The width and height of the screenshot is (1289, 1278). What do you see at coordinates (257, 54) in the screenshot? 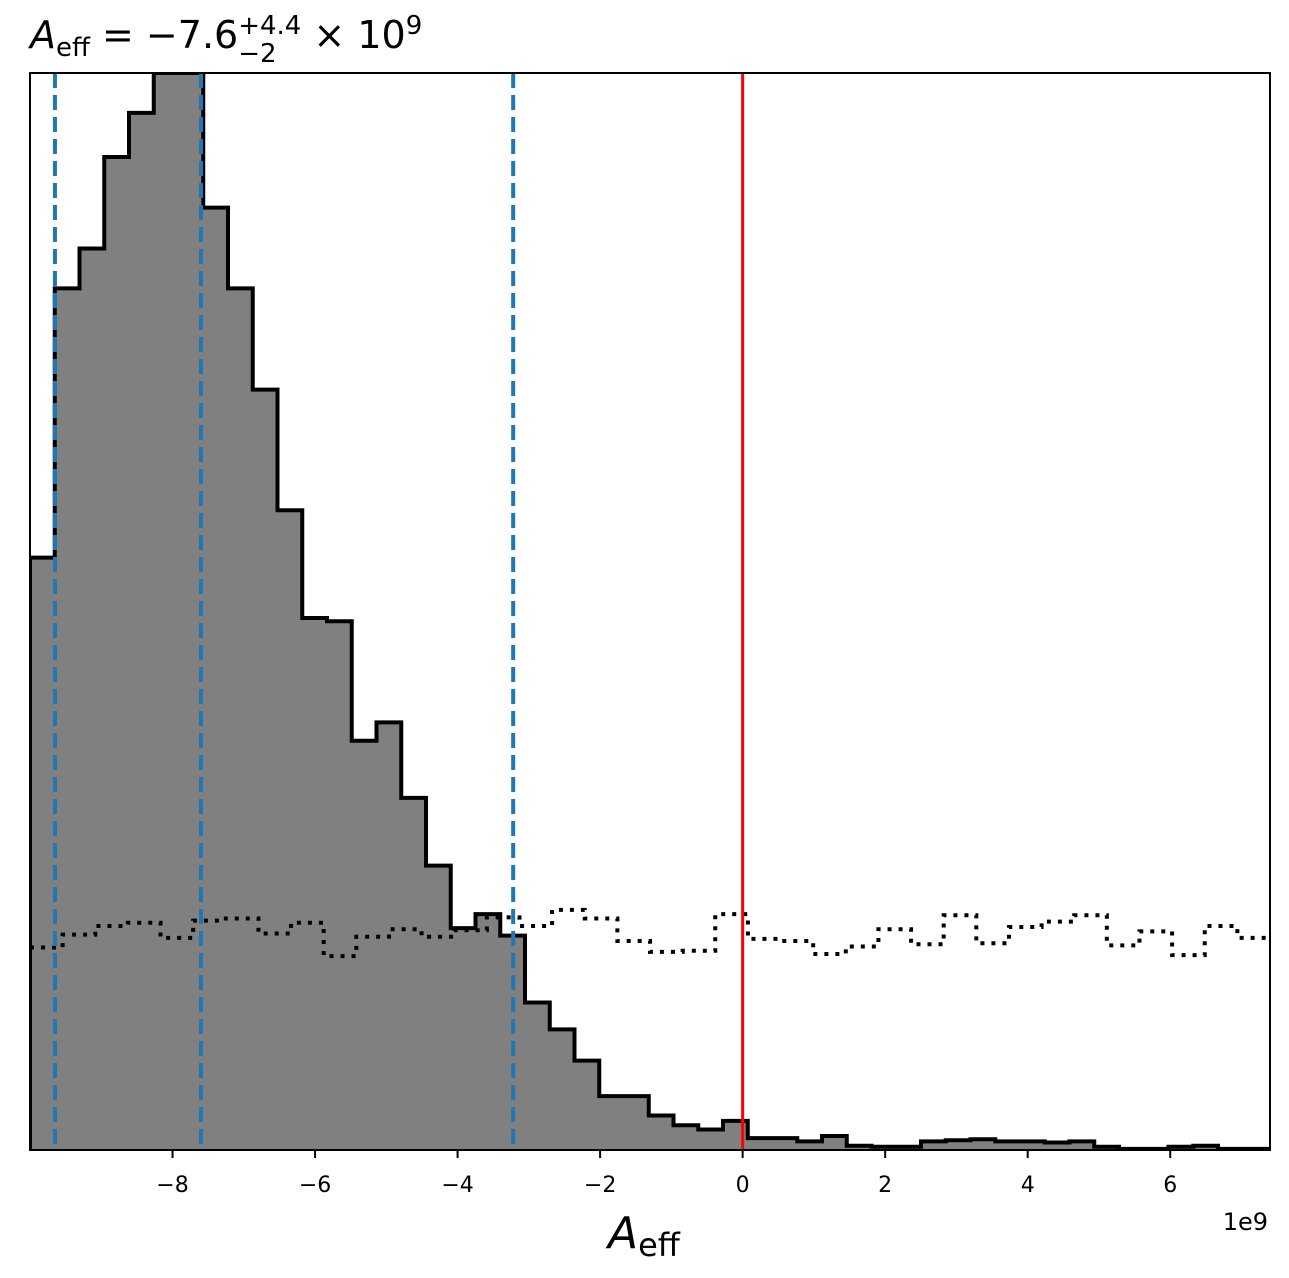
I see `title-error-minus: −2` at bounding box center [257, 54].